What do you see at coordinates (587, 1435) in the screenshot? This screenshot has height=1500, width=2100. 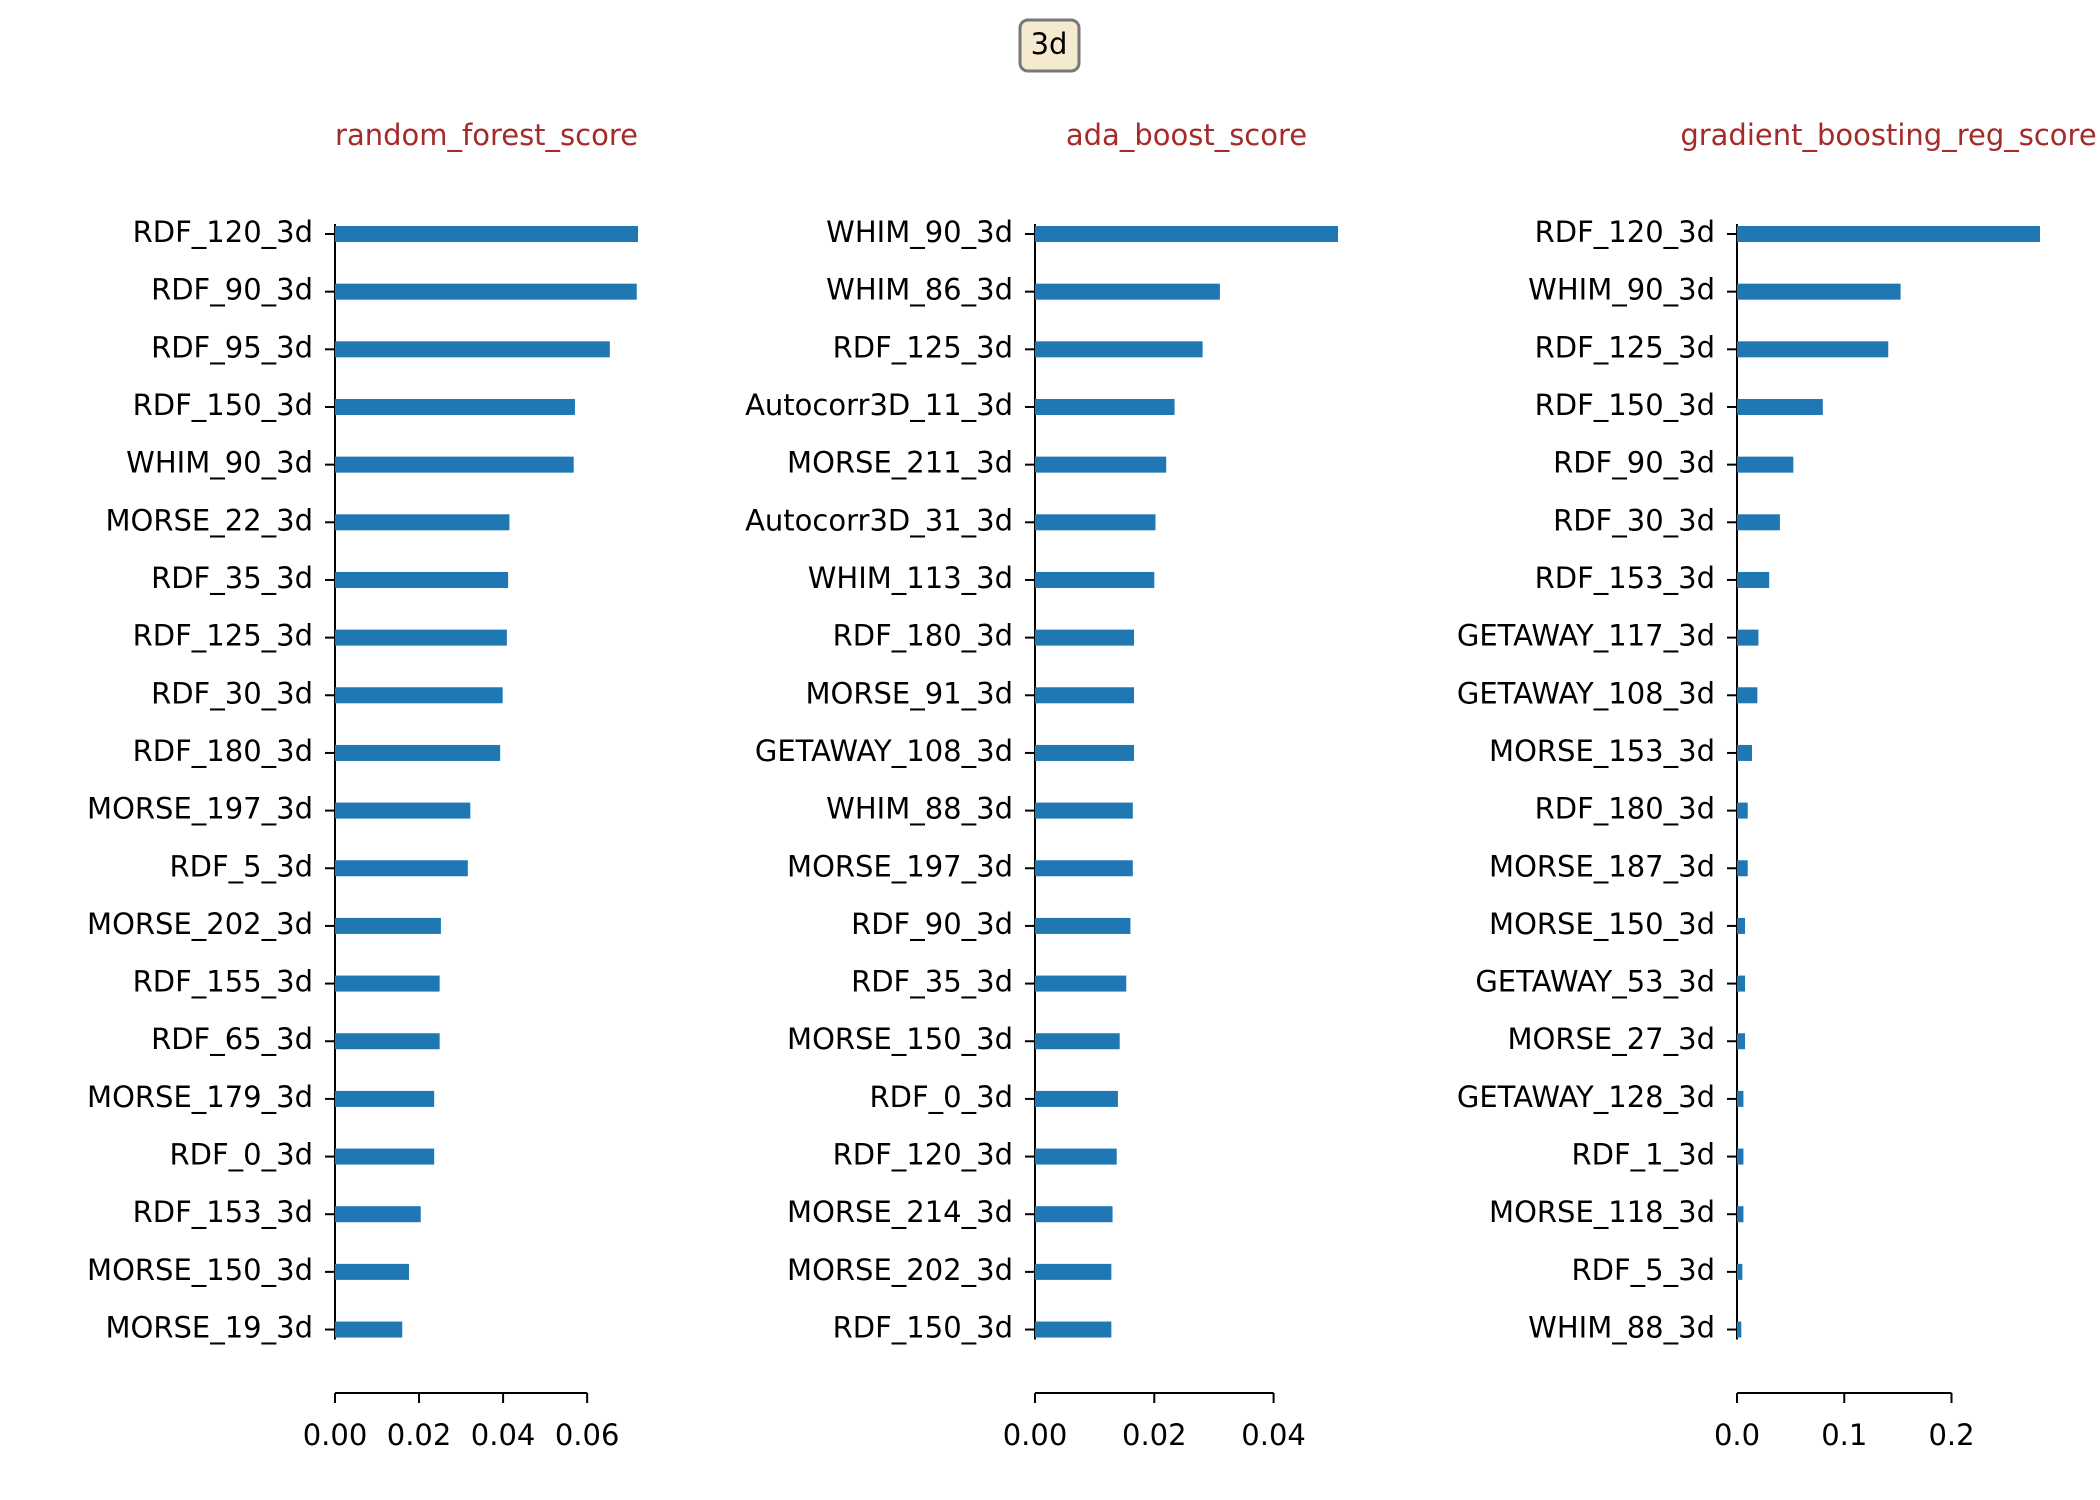 I see `x-tick-label: 0.06` at bounding box center [587, 1435].